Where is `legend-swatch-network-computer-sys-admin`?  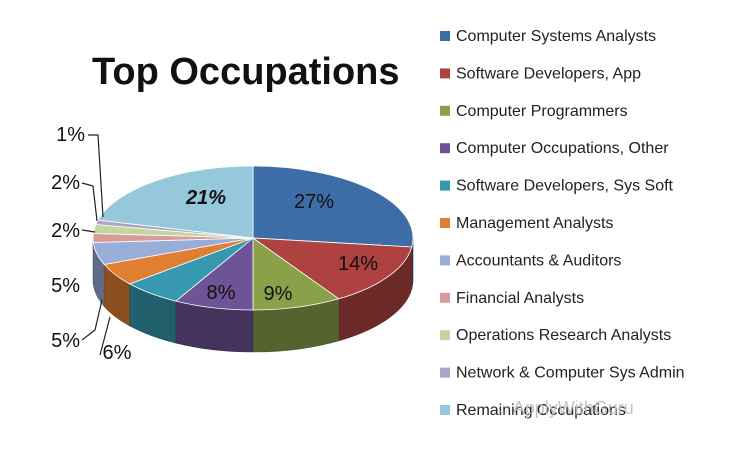
legend-swatch-network-computer-sys-admin is located at coordinates (445, 372).